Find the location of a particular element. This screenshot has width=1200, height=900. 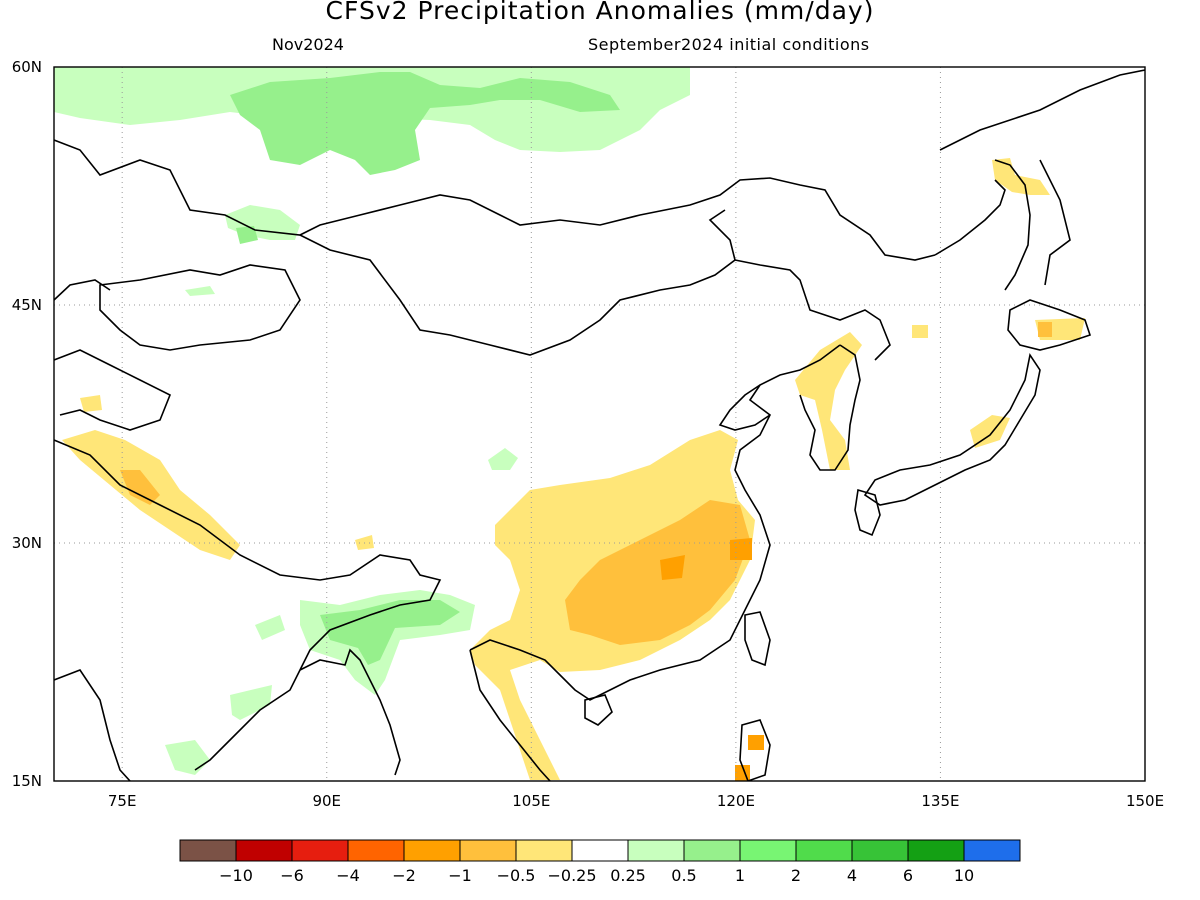

colorbar-label: 0.5 is located at coordinates (683, 875).